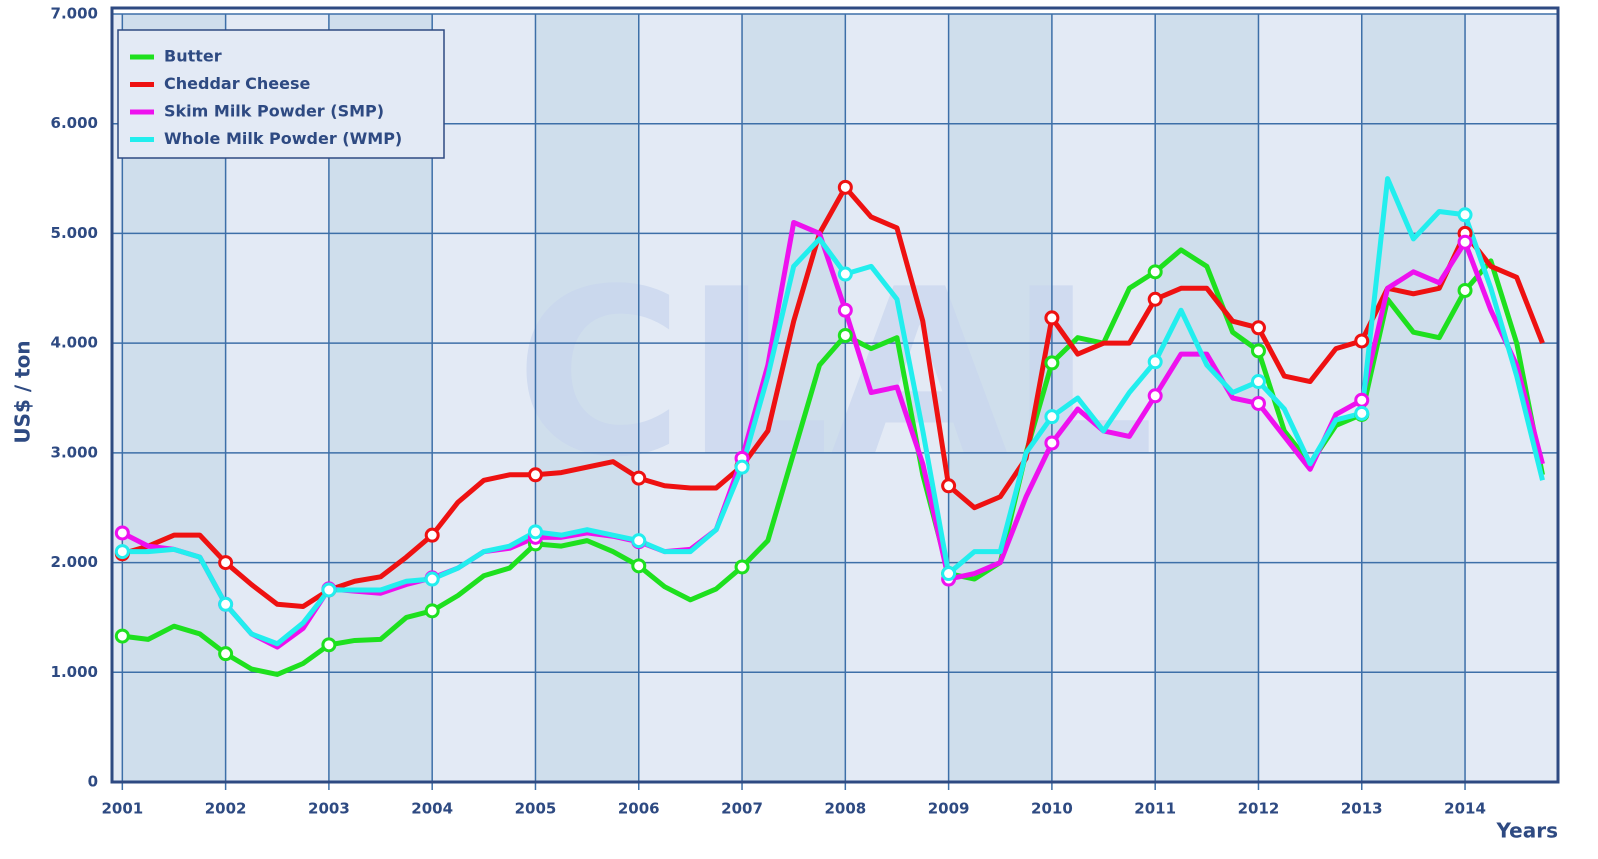  I want to click on y-tick-label: 6.000, so click(74, 123).